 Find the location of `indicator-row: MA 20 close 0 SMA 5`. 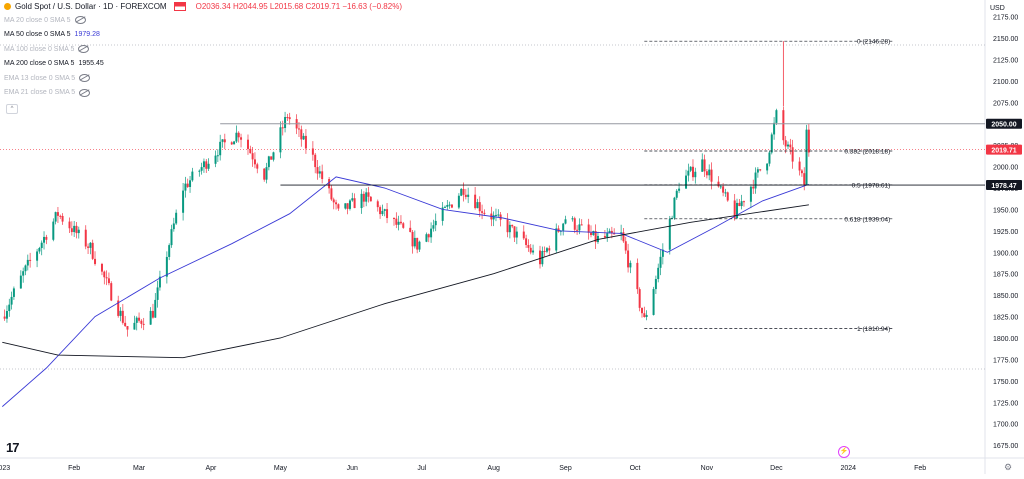

indicator-row: MA 20 close 0 SMA 5 is located at coordinates (45, 20).